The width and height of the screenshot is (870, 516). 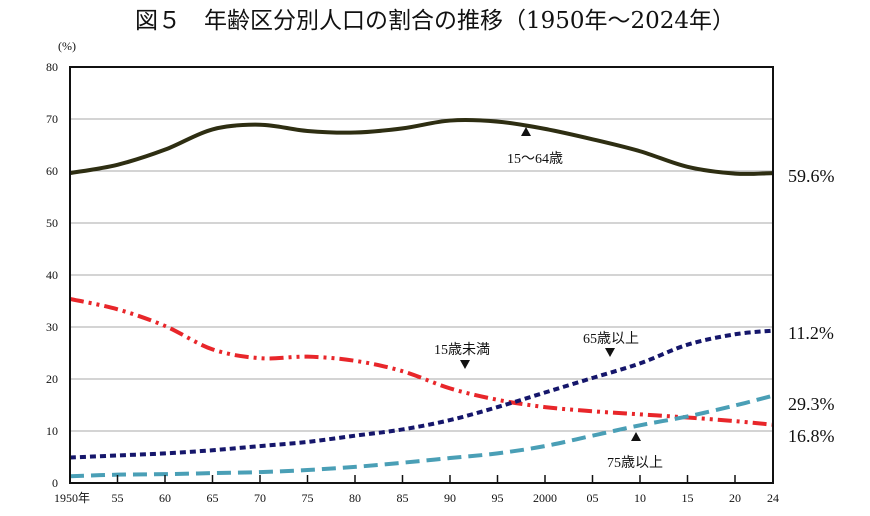 What do you see at coordinates (213, 498) in the screenshot?
I see `x-tick-label: 65` at bounding box center [213, 498].